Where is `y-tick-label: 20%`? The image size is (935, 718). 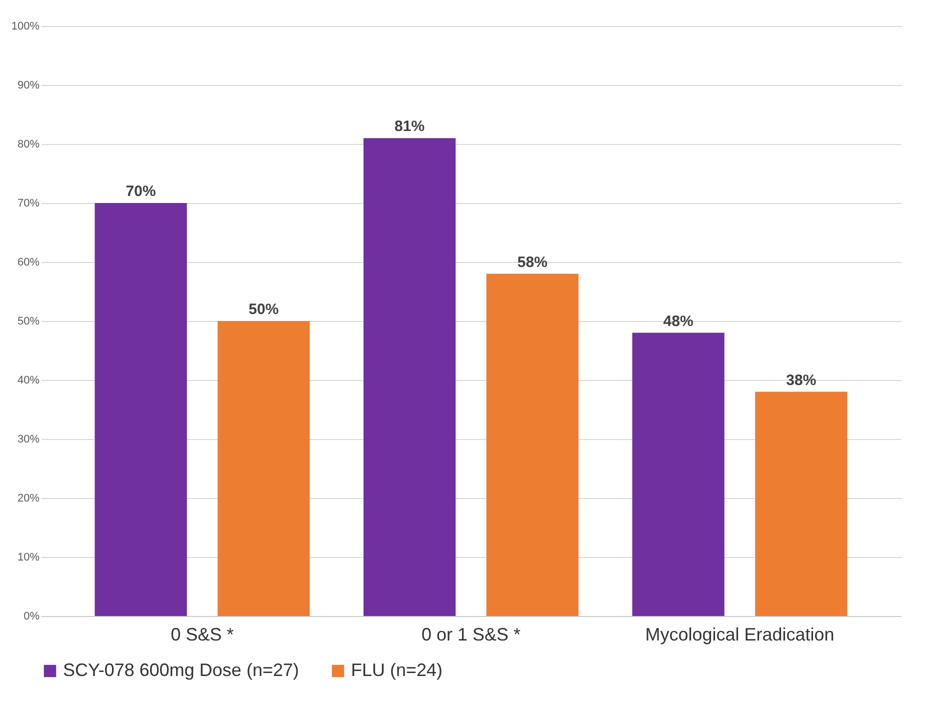 y-tick-label: 20% is located at coordinates (28, 498).